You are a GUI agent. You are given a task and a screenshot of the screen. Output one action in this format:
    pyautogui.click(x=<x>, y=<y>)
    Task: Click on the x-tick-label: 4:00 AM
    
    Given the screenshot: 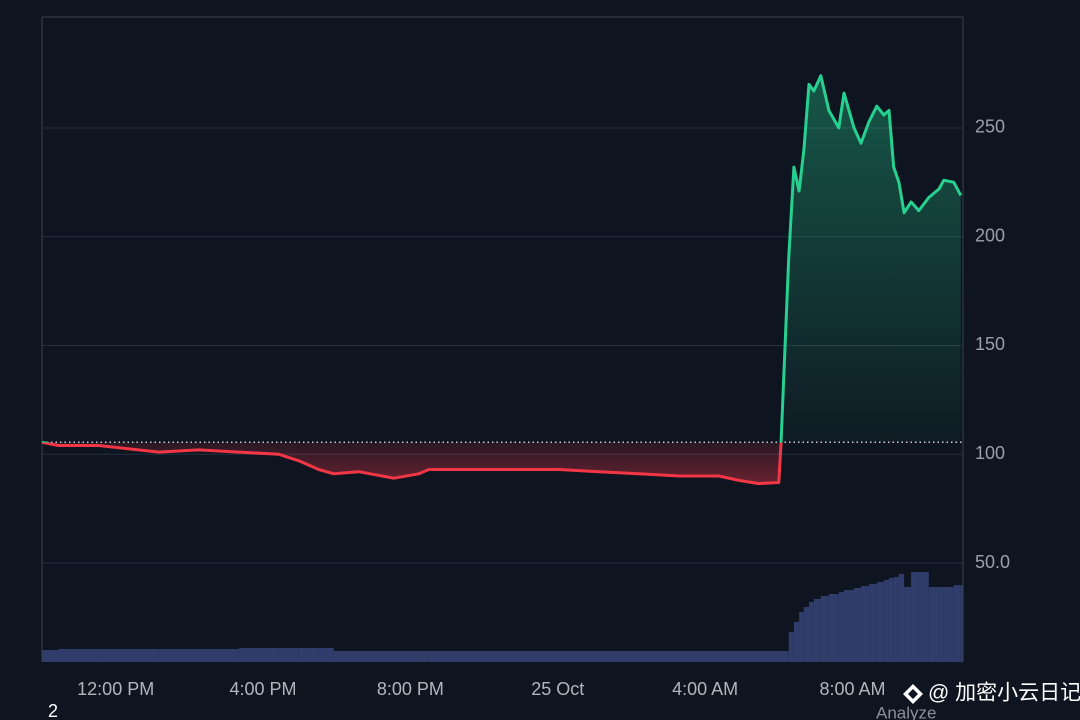 What is the action you would take?
    pyautogui.click(x=705, y=689)
    